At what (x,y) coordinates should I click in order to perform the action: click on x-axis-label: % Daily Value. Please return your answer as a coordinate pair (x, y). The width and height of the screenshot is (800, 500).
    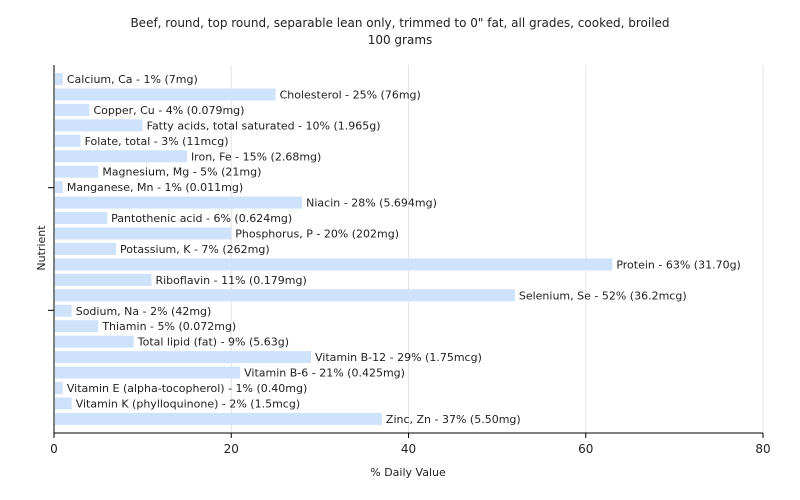
    Looking at the image, I should click on (408, 472).